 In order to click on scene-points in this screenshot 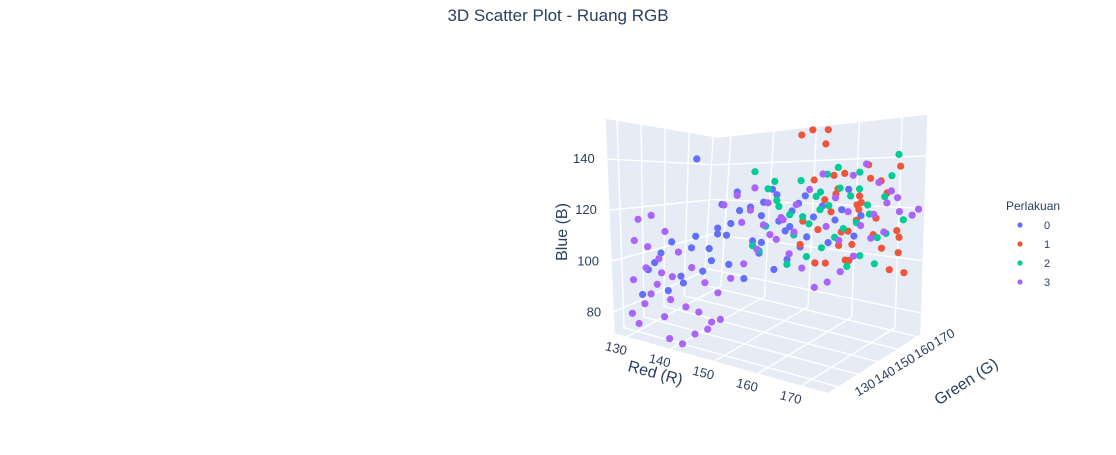, I will do `click(775, 237)`.